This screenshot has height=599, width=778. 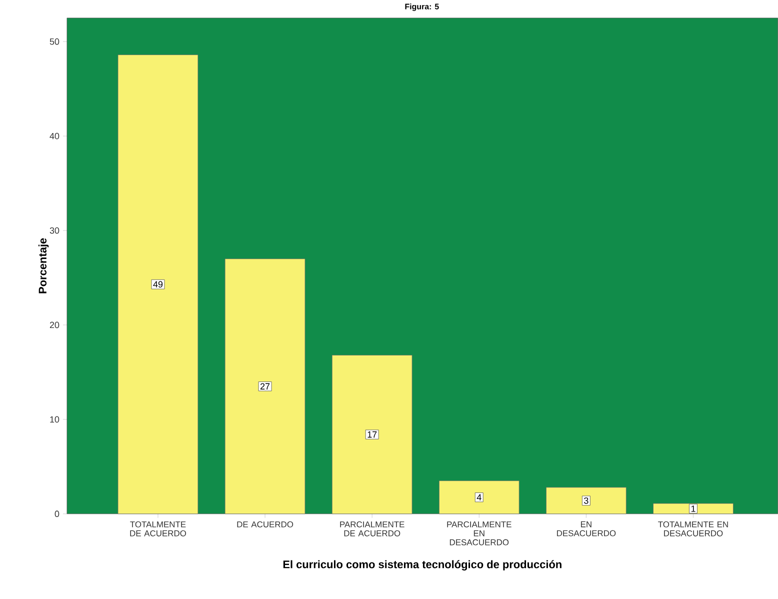 I want to click on data-label: 4, so click(x=479, y=497).